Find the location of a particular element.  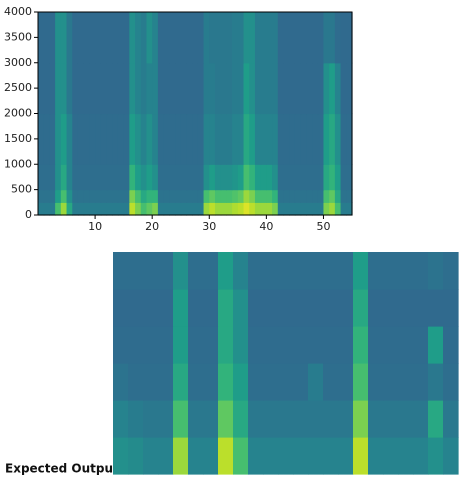

x-tick-label: 10 is located at coordinates (95, 226).